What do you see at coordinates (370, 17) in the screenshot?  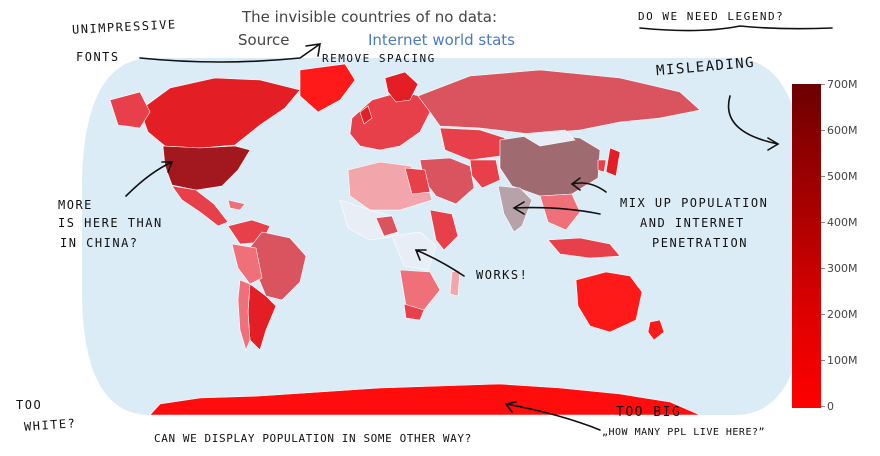 I see `map-title: The invisible countries of no data:` at bounding box center [370, 17].